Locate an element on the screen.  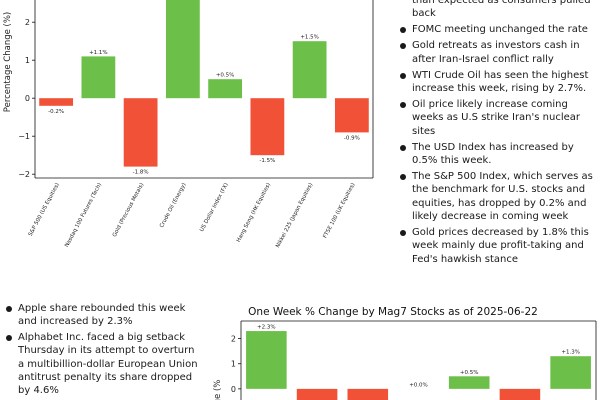
bar-value-label: -0.2% is located at coordinates (56, 112).